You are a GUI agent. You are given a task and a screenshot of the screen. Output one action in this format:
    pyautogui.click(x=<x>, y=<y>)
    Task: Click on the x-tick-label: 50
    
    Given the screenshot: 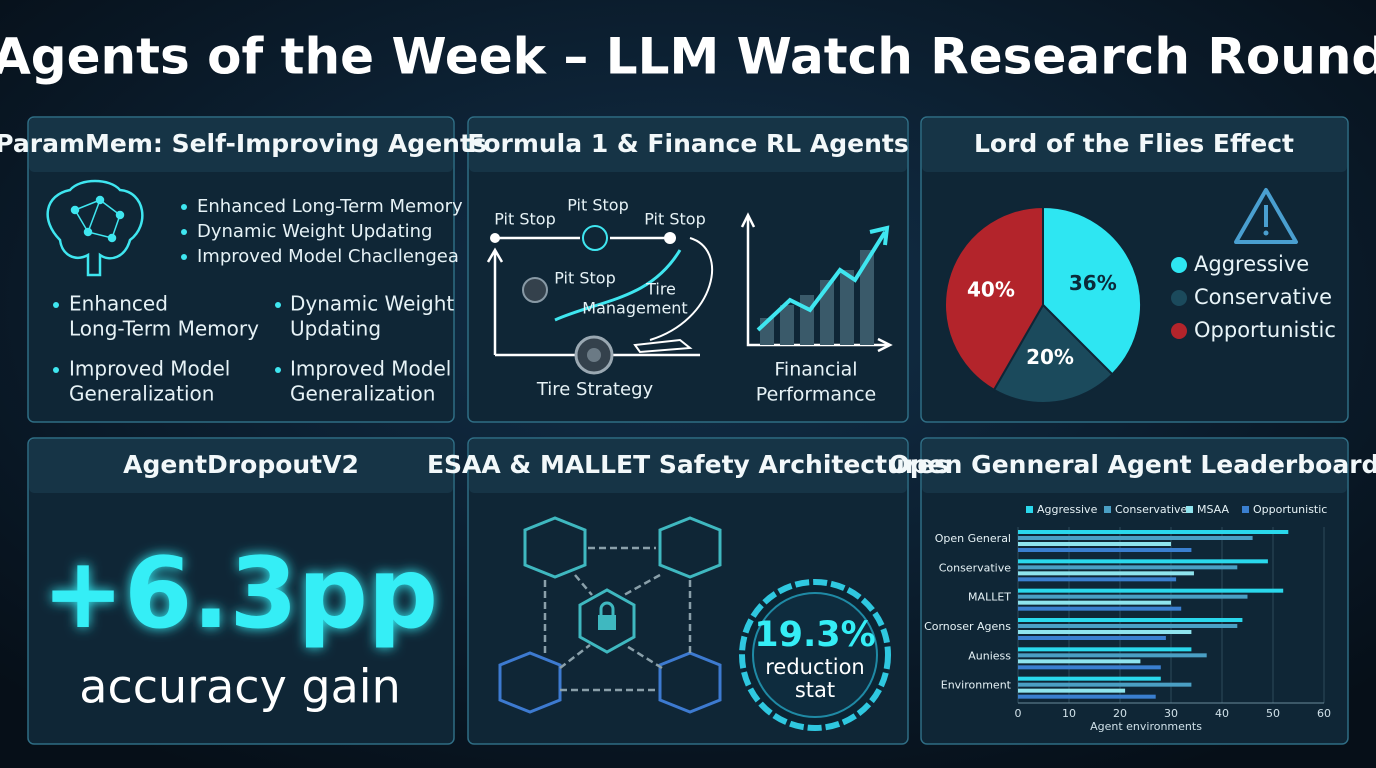 What is the action you would take?
    pyautogui.click(x=1273, y=713)
    